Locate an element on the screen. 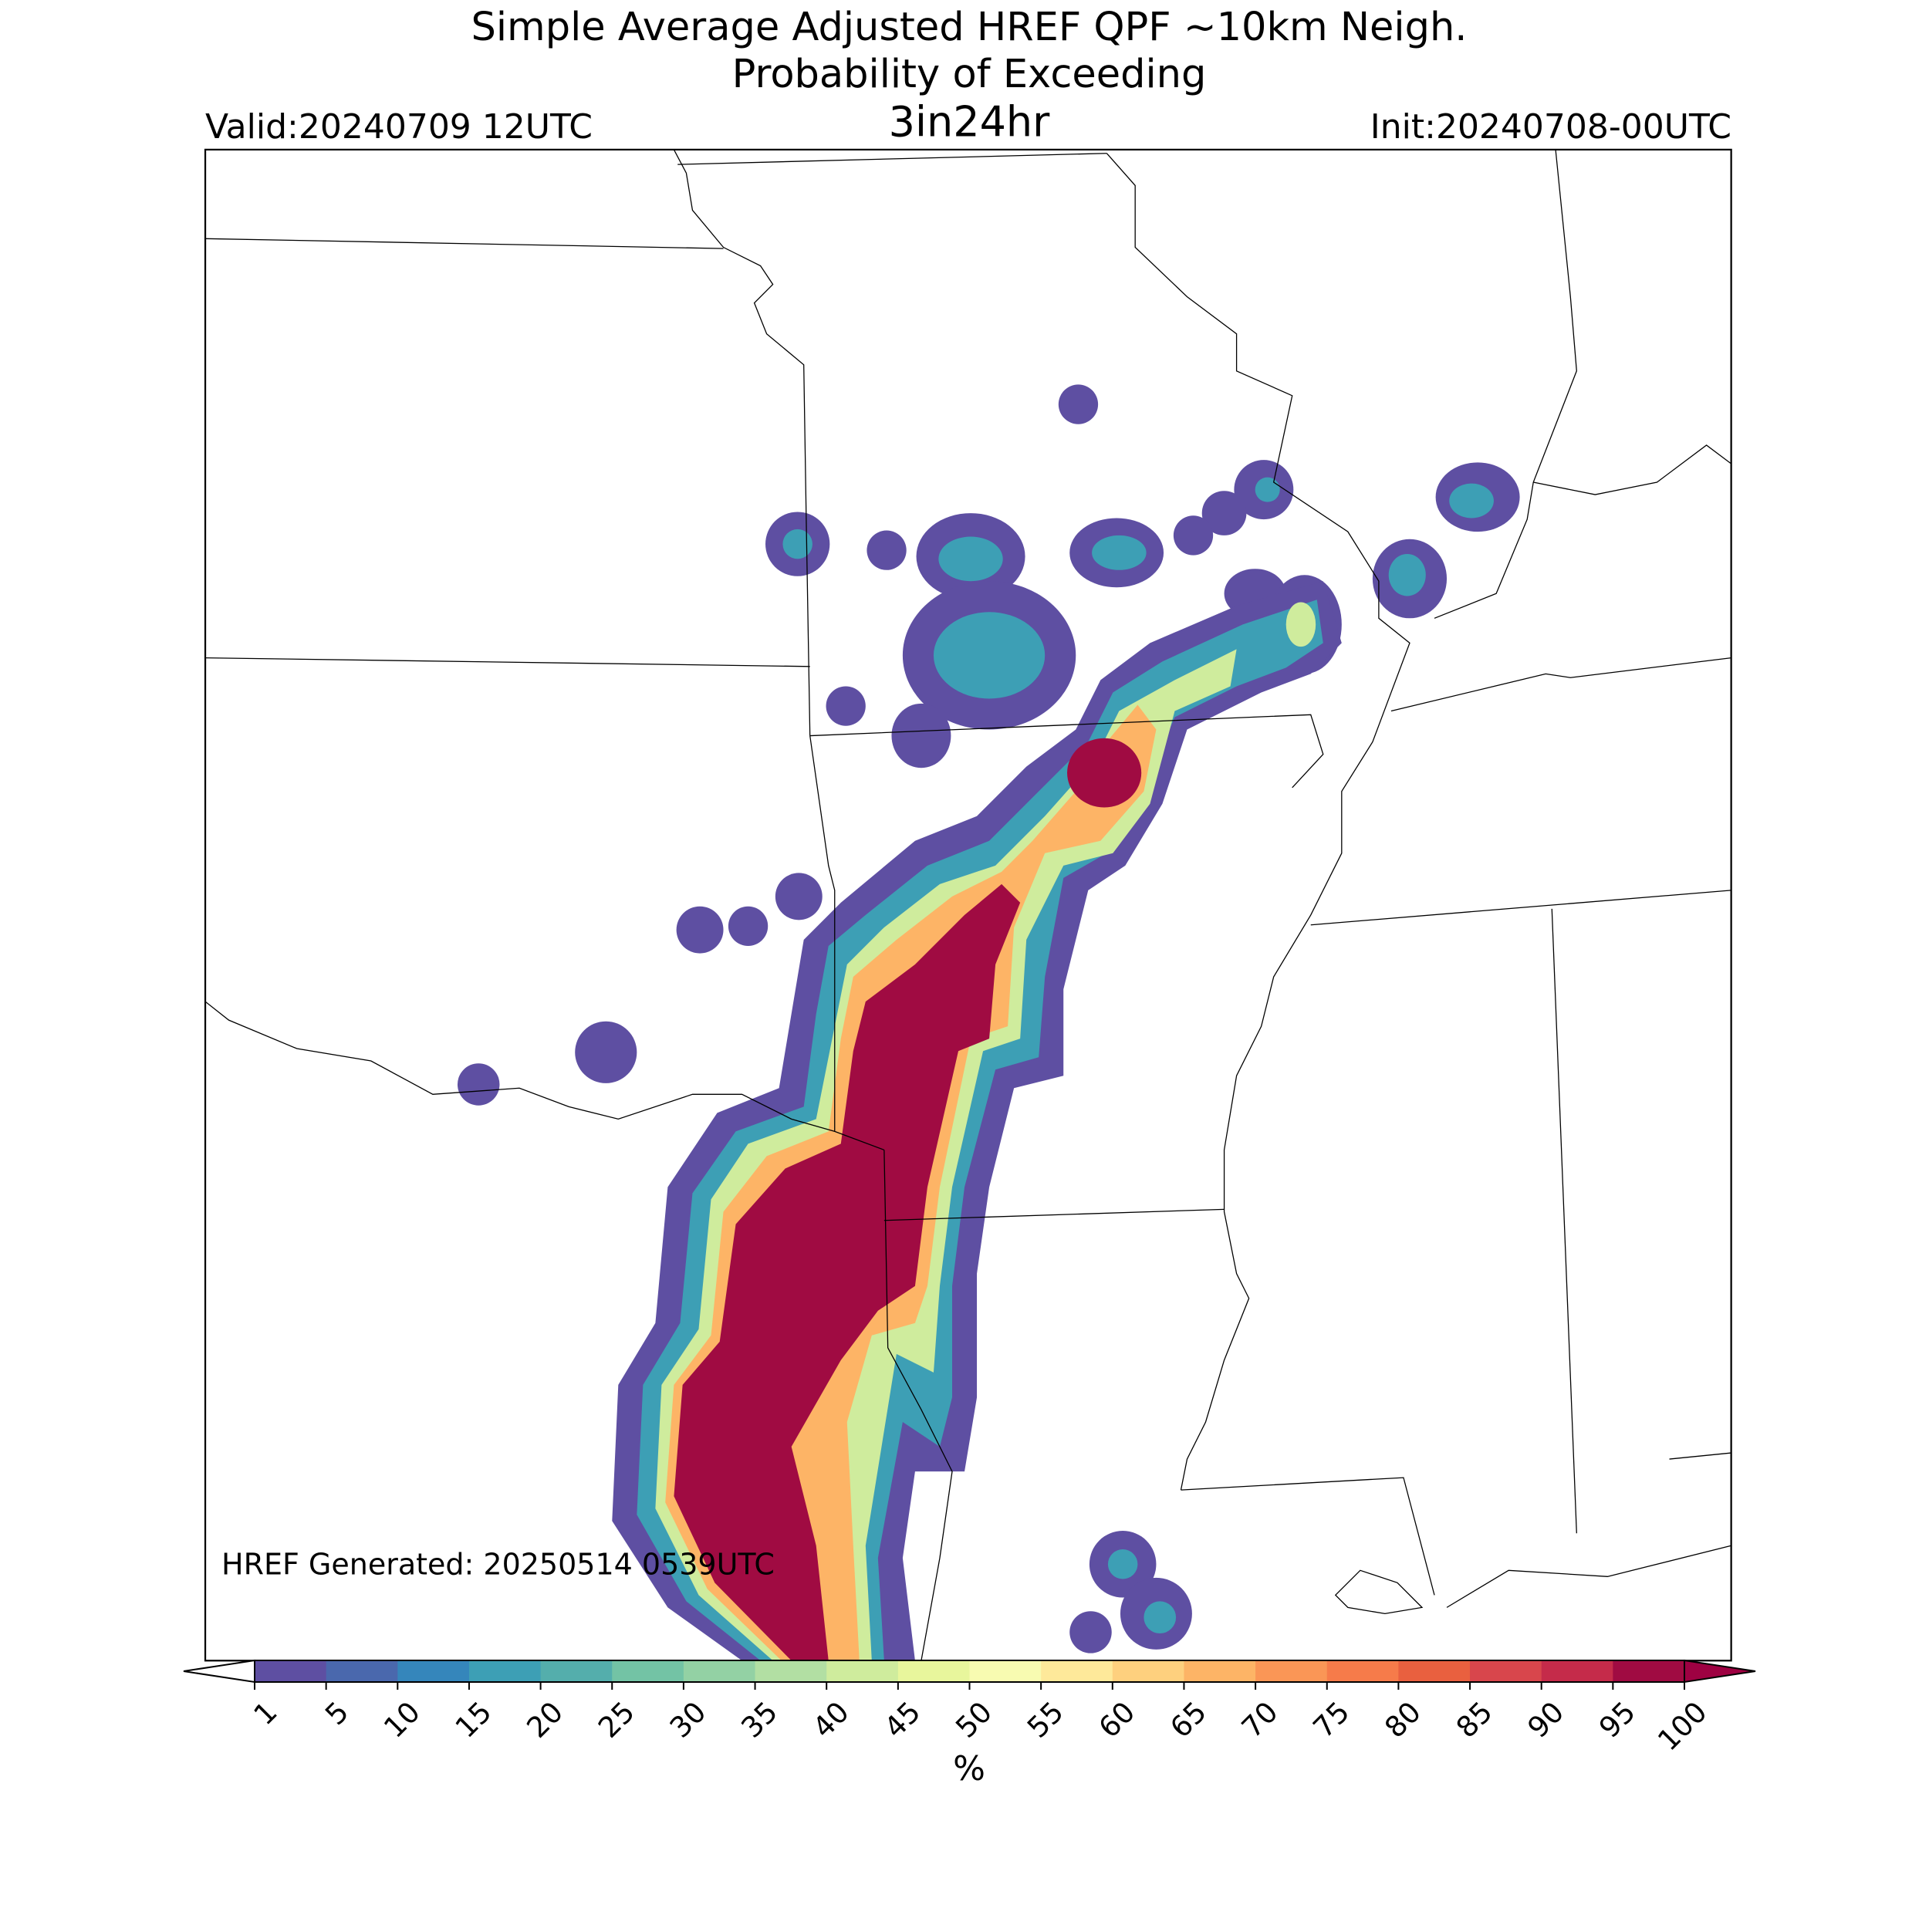 The image size is (1929, 1932). colorbar-tick-label: 50 is located at coordinates (973, 1720).